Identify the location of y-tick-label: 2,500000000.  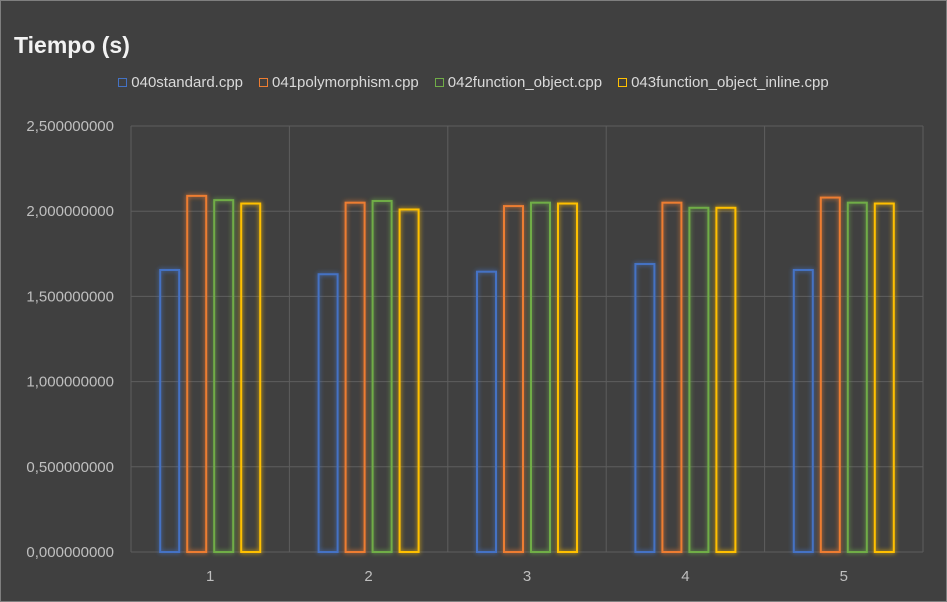
(70, 126).